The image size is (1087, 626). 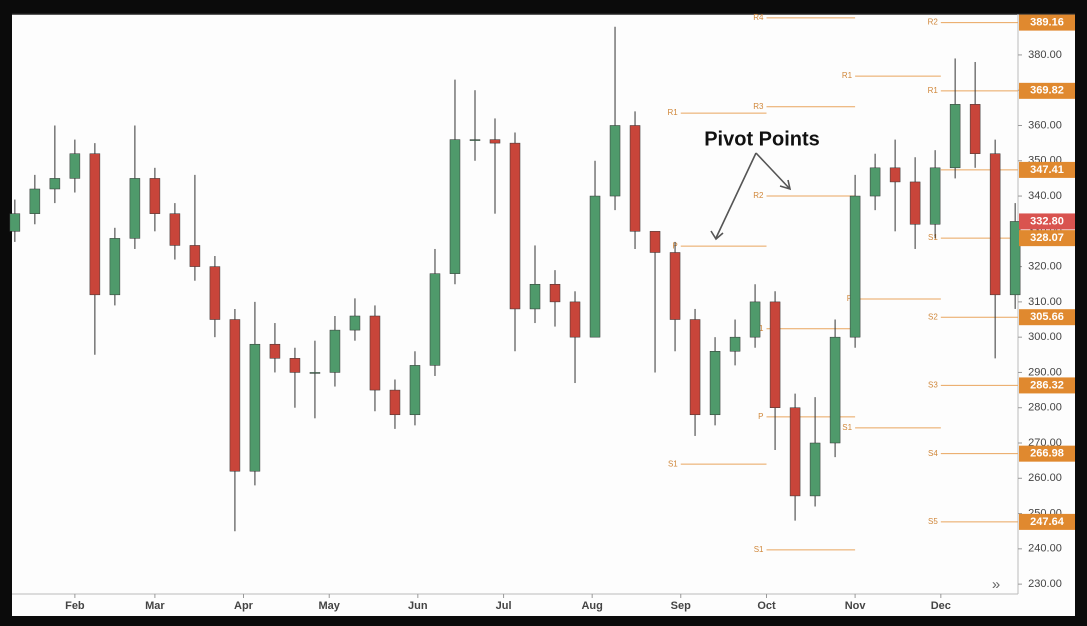 What do you see at coordinates (758, 106) in the screenshot?
I see `pivot-label: R3` at bounding box center [758, 106].